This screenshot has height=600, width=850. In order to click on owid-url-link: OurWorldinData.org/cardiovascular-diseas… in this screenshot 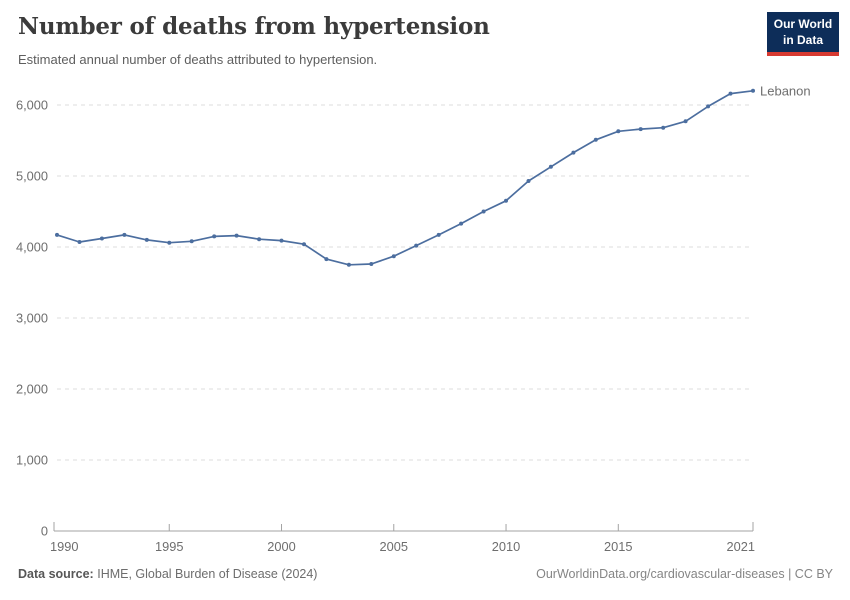, I will do `click(684, 574)`.